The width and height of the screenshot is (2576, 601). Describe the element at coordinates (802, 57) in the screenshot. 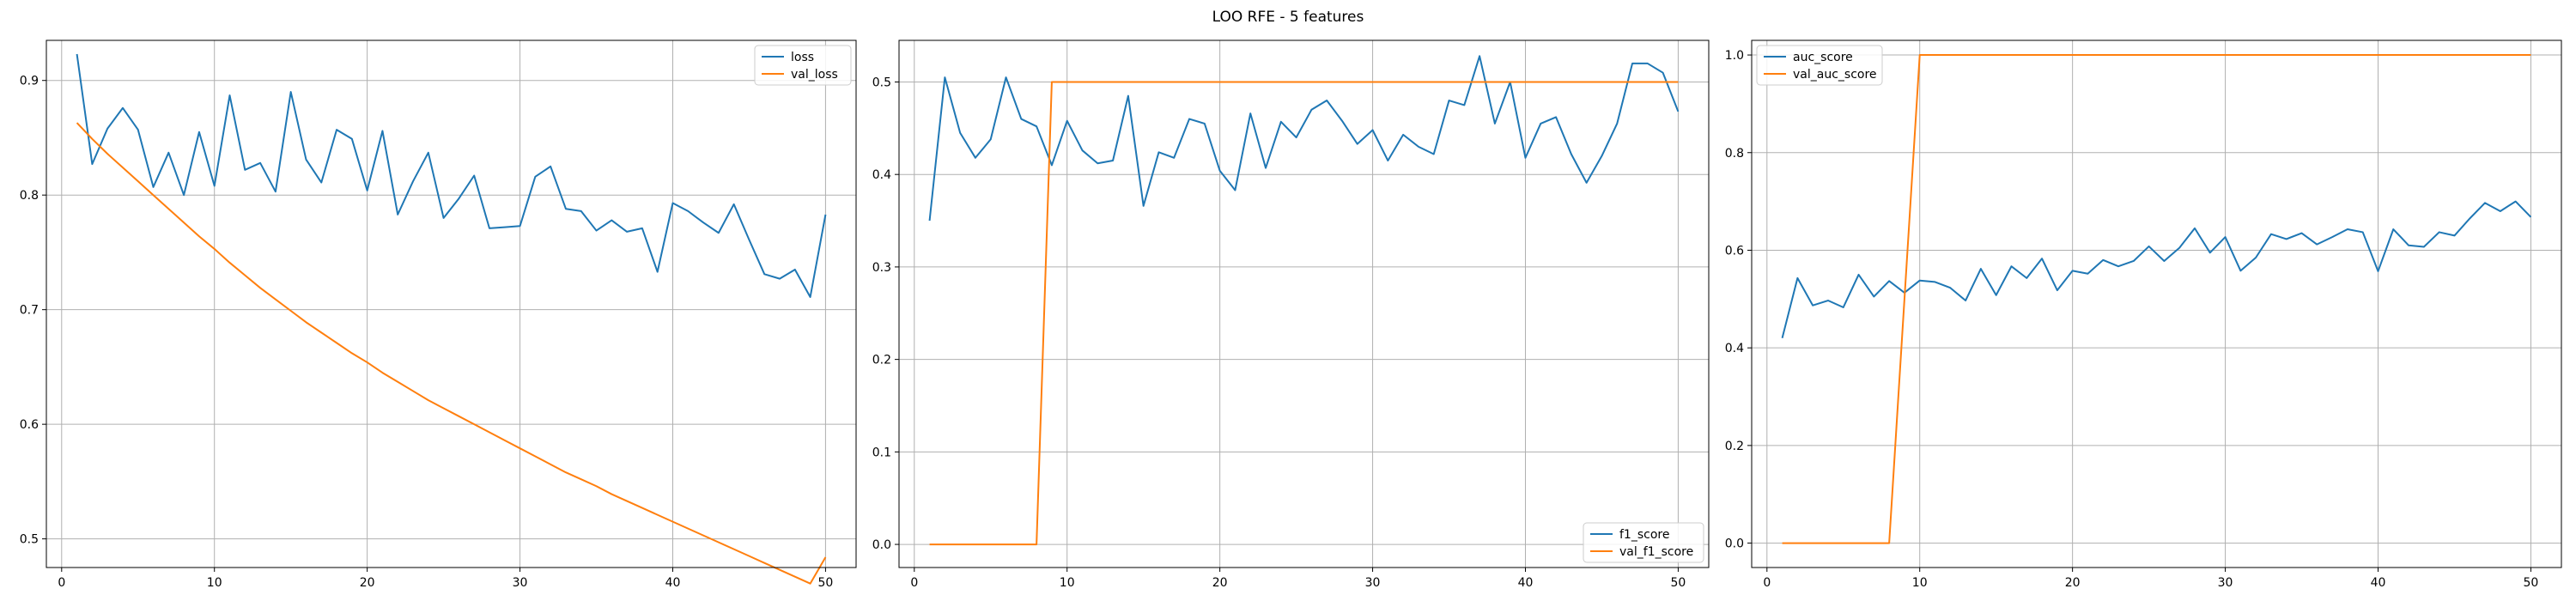

I see `legend-label: loss` at that location.